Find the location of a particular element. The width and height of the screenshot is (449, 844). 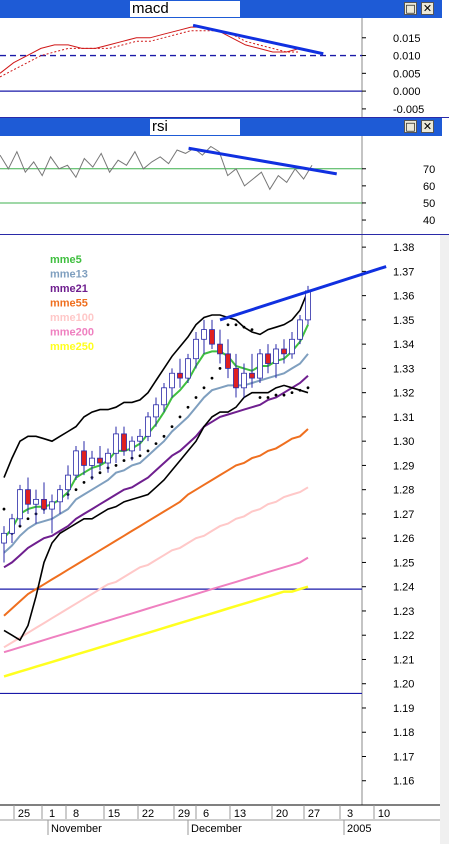

y-tick-label: 60 is located at coordinates (429, 187).